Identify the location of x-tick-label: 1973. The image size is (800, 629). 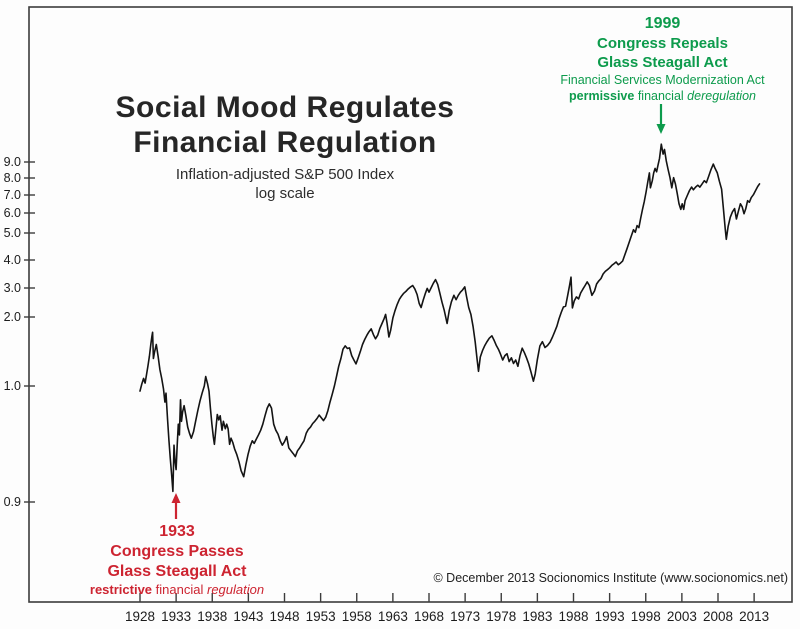
(465, 616).